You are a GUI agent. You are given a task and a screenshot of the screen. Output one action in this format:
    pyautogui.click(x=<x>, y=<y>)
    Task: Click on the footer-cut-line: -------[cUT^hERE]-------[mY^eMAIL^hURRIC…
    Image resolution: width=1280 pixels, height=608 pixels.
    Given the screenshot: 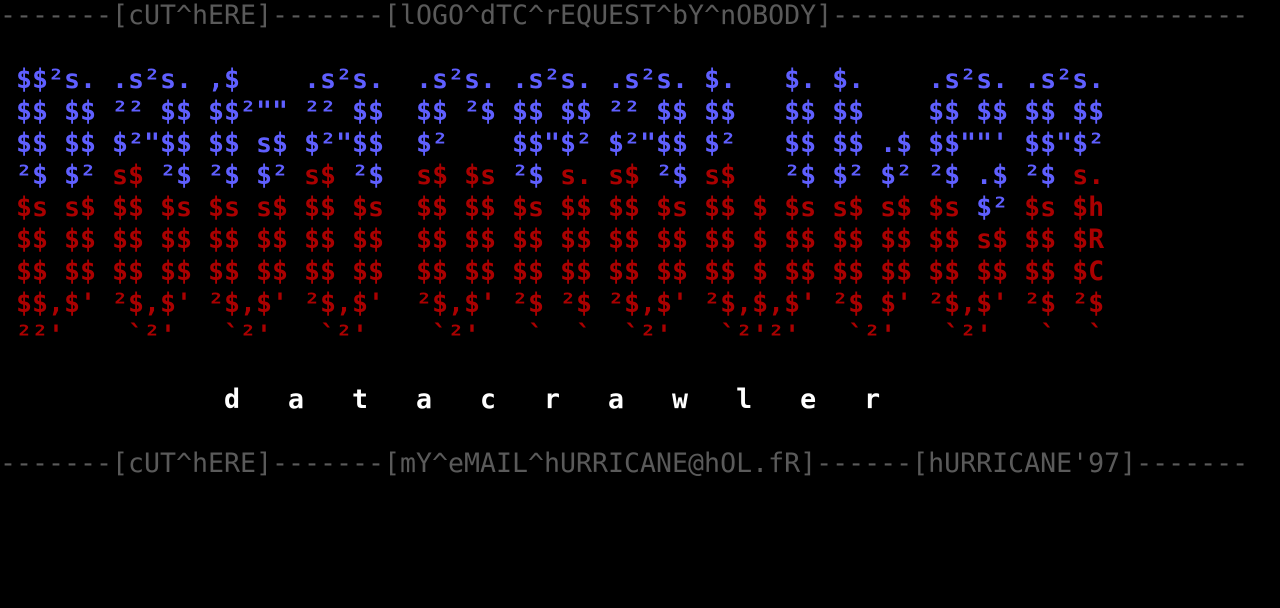 What is the action you would take?
    pyautogui.click(x=624, y=463)
    